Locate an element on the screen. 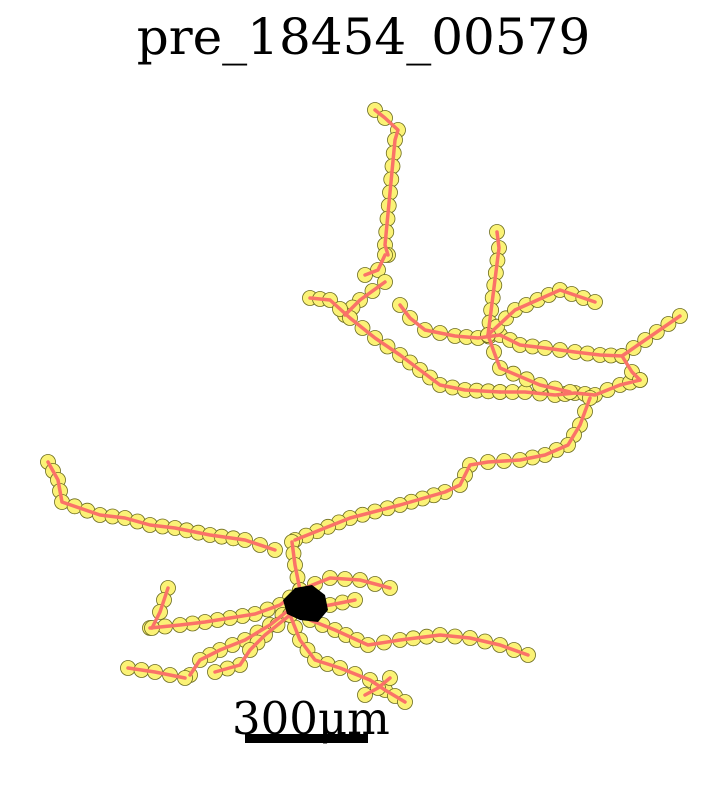  soma-layer is located at coordinates (305, 603).